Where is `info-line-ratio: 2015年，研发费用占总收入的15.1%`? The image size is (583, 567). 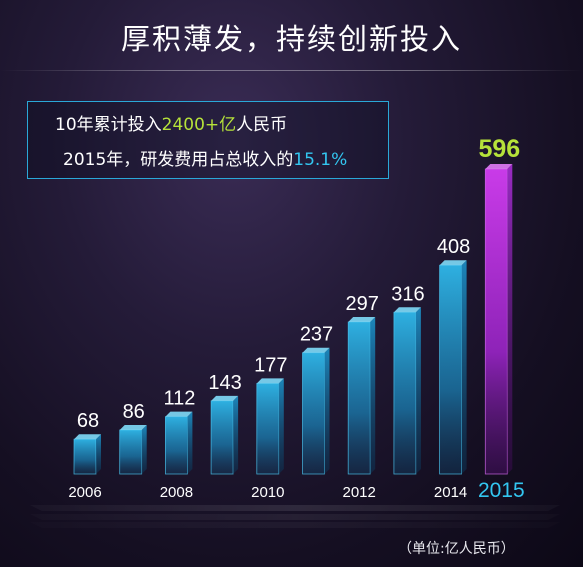 info-line-ratio: 2015年，研发费用占总收入的15.1% is located at coordinates (205, 157).